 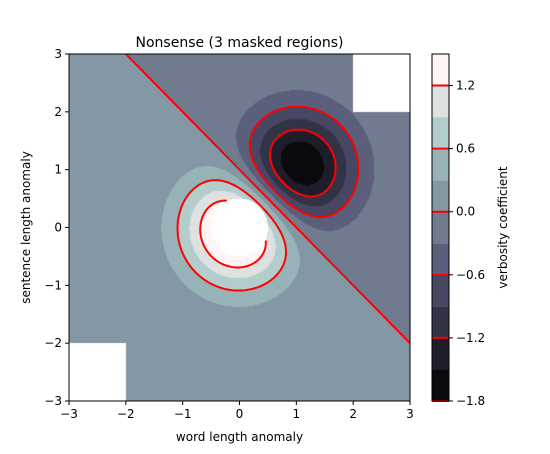 I want to click on x-tick-label: 2, so click(x=353, y=414).